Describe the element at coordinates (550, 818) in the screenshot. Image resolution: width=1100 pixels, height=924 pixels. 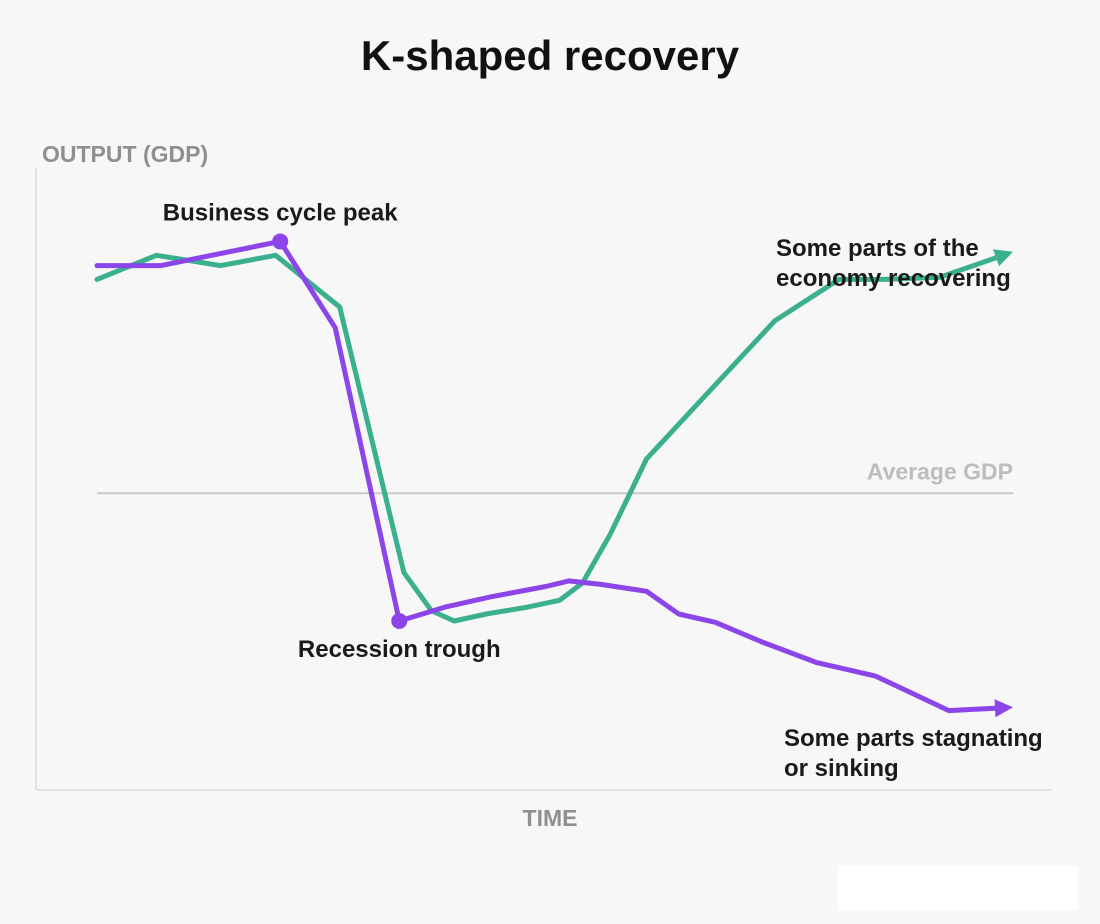
I see `x-axis-label: TIME` at that location.